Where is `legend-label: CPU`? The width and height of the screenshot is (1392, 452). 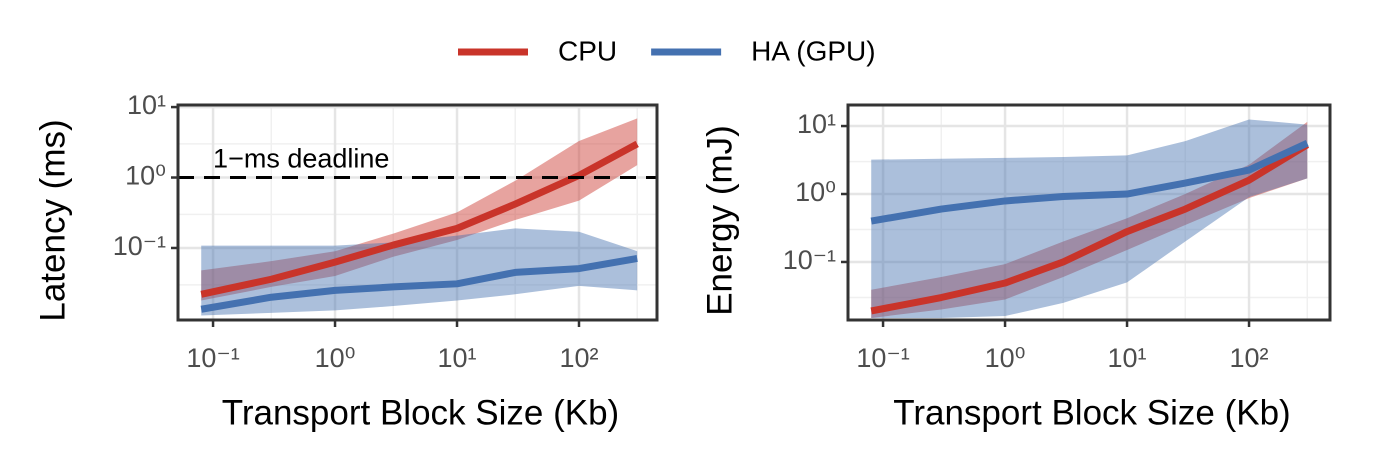 legend-label: CPU is located at coordinates (587, 50).